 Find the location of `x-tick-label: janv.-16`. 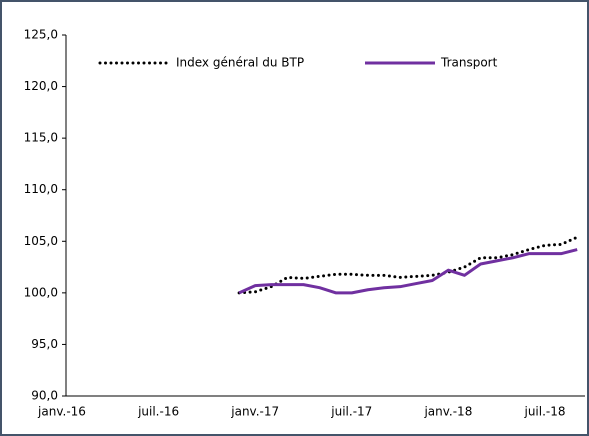

x-tick-label: janv.-16 is located at coordinates (61, 412).